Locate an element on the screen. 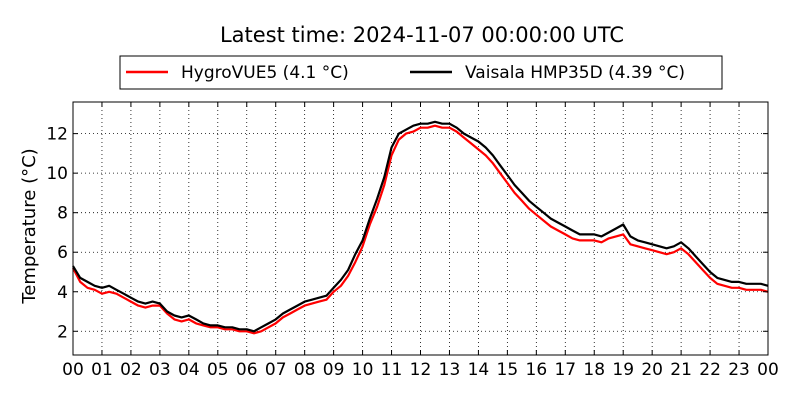 This screenshot has height=404, width=800. x-tick-label: 01 is located at coordinates (102, 370).